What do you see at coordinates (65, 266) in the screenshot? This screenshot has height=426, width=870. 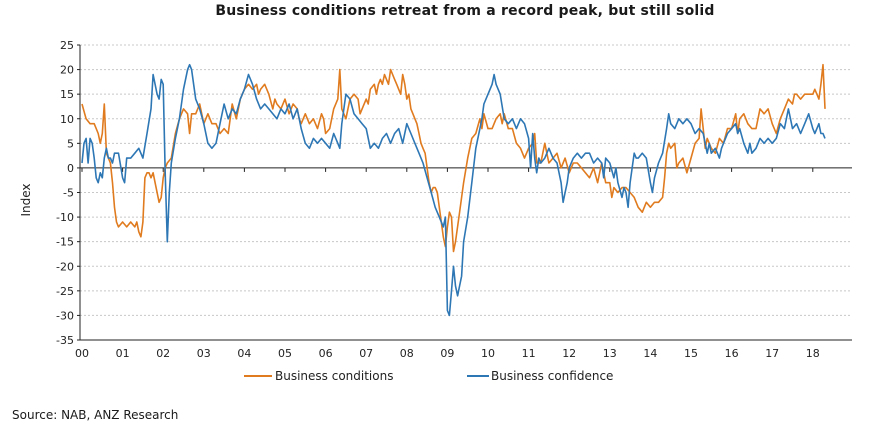 I see `y-tick-label: -20` at bounding box center [65, 266].